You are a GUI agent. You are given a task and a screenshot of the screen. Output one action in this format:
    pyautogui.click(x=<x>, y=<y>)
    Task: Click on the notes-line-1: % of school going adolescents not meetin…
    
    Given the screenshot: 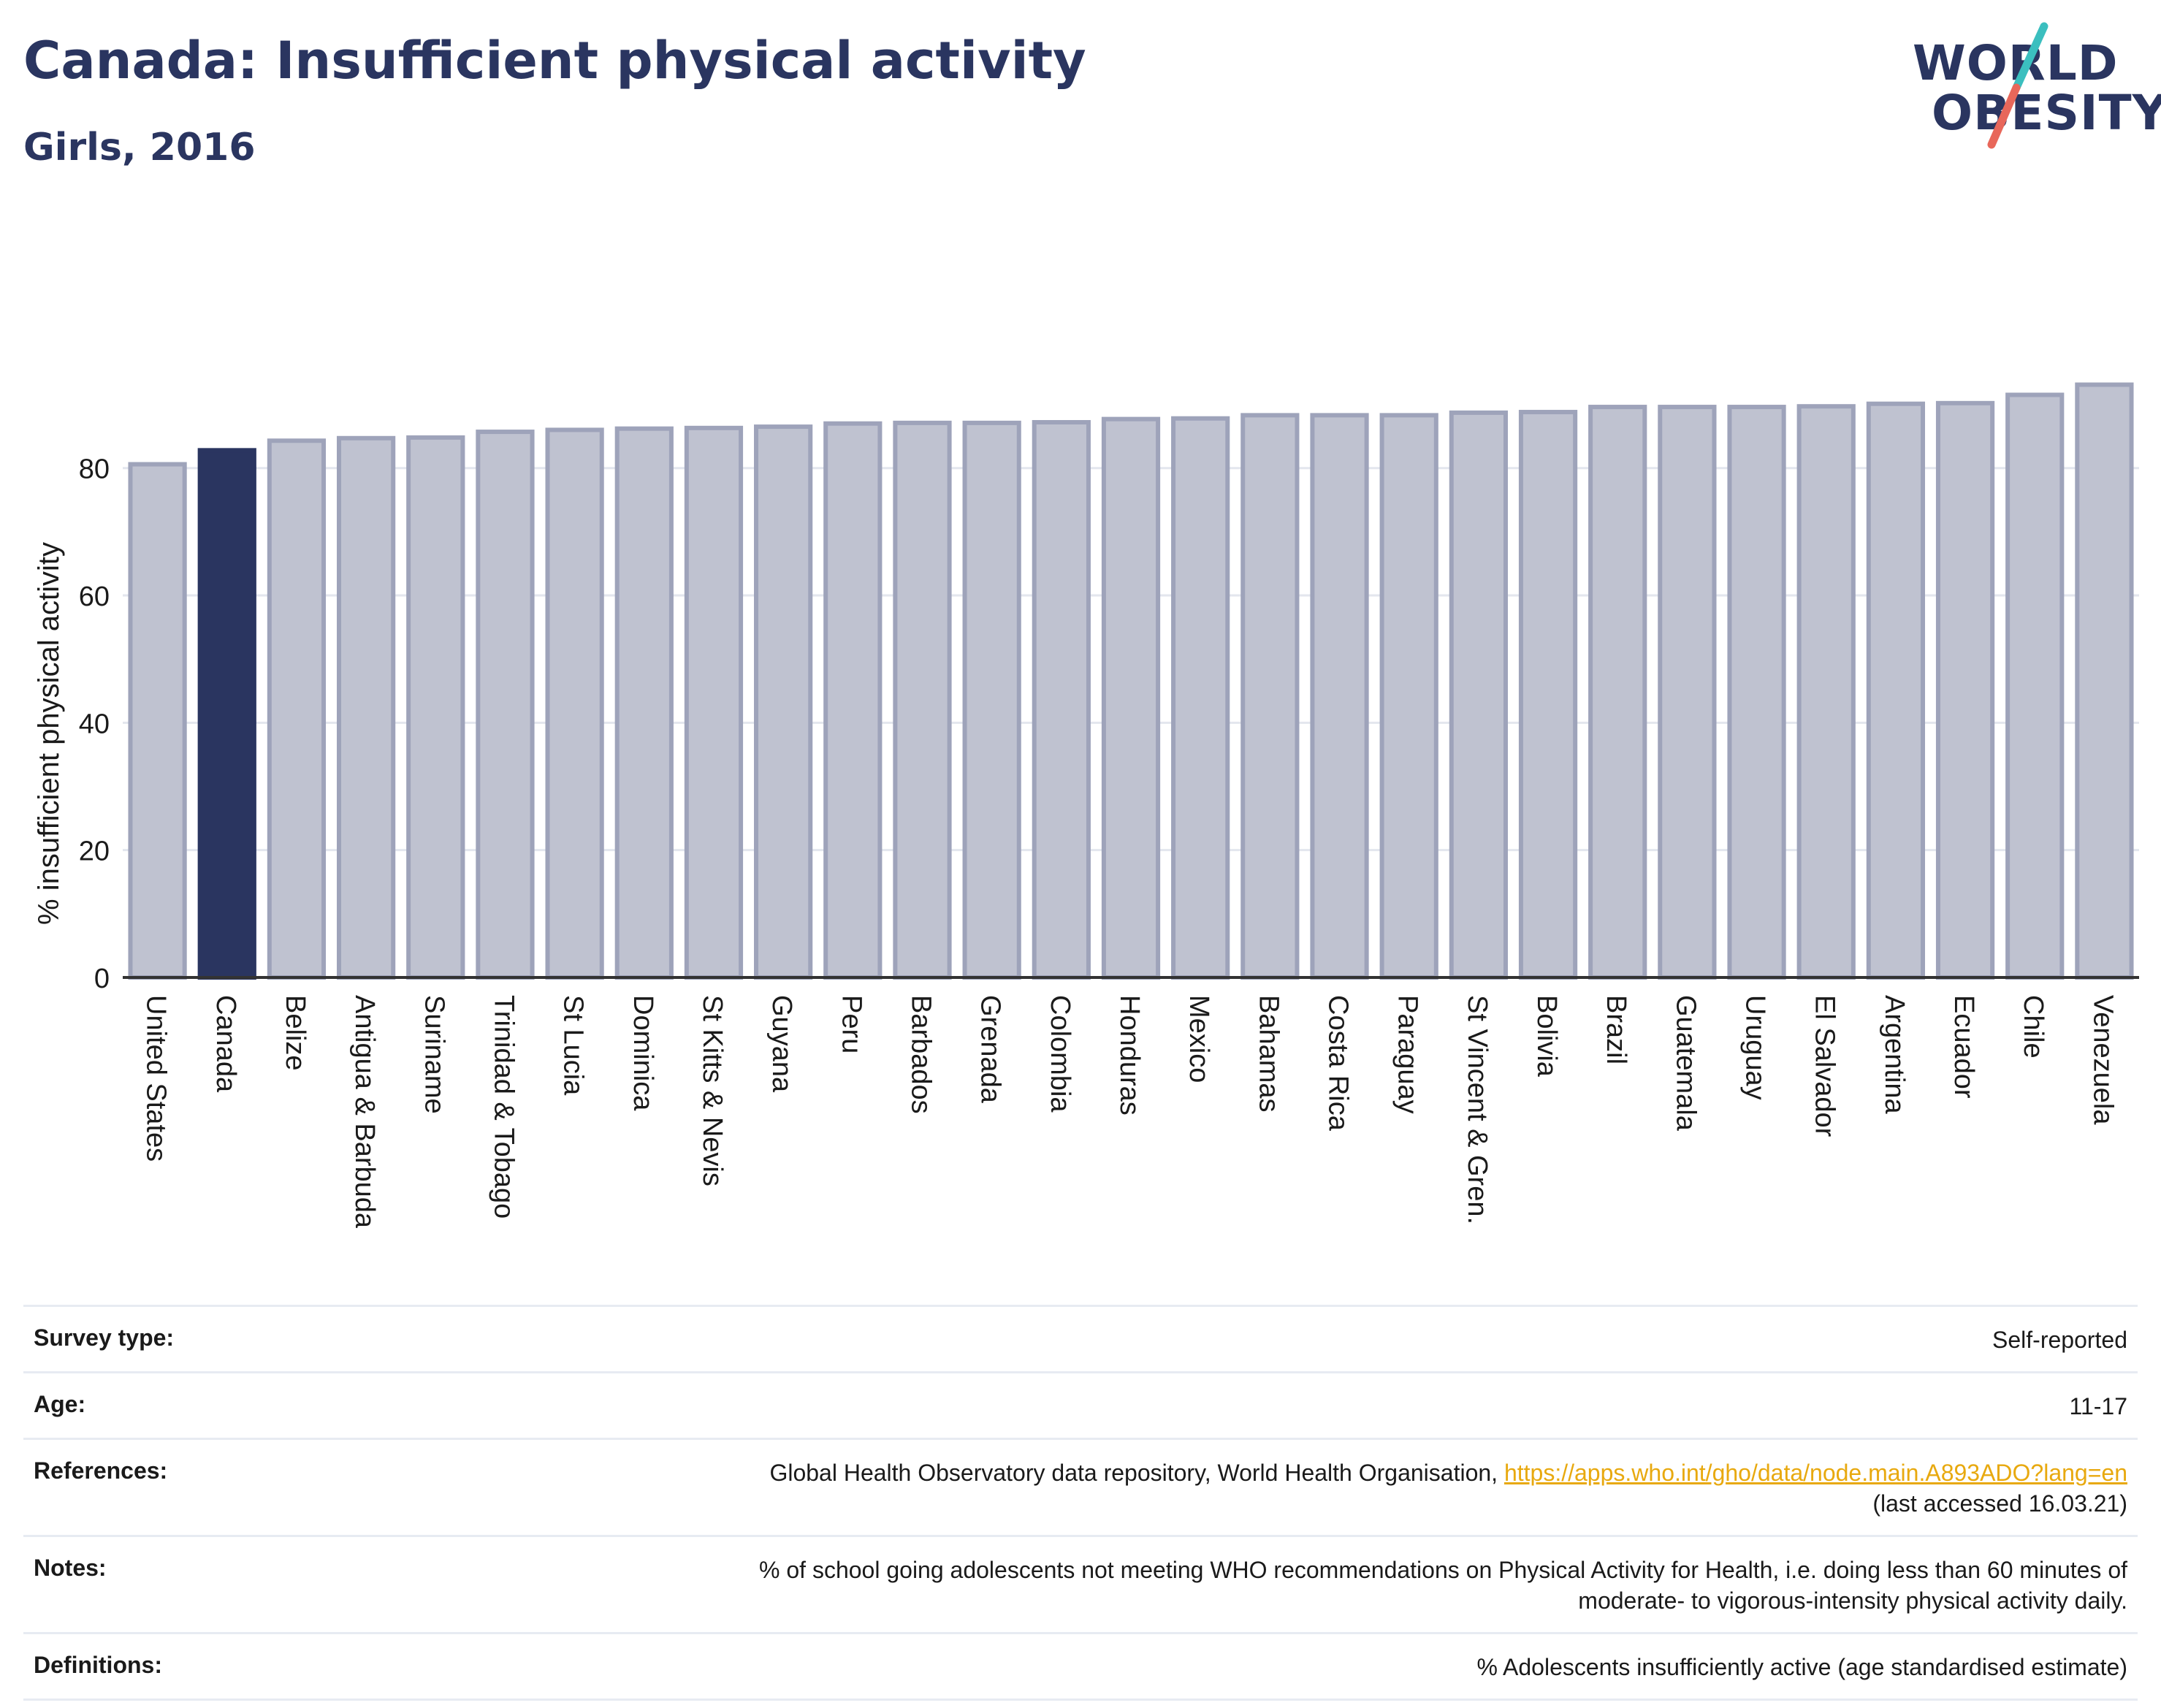 What is the action you would take?
    pyautogui.click(x=1443, y=1570)
    